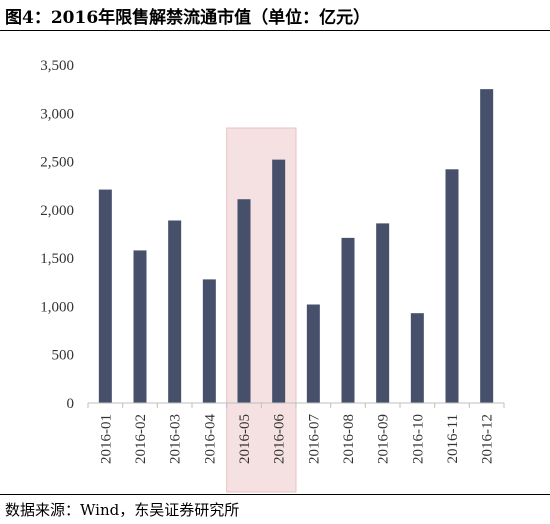  What do you see at coordinates (63, 356) in the screenshot?
I see `y-tick-label: 500` at bounding box center [63, 356].